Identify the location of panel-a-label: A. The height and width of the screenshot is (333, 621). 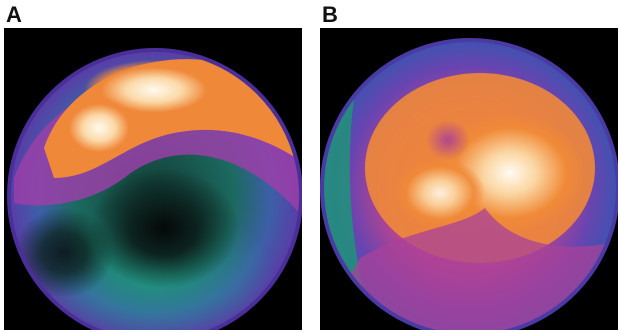
(14, 14).